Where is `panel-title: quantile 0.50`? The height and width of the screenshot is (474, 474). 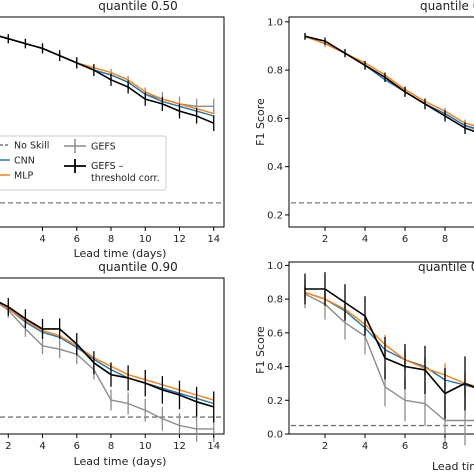 panel-title: quantile 0.50 is located at coordinates (137, 6).